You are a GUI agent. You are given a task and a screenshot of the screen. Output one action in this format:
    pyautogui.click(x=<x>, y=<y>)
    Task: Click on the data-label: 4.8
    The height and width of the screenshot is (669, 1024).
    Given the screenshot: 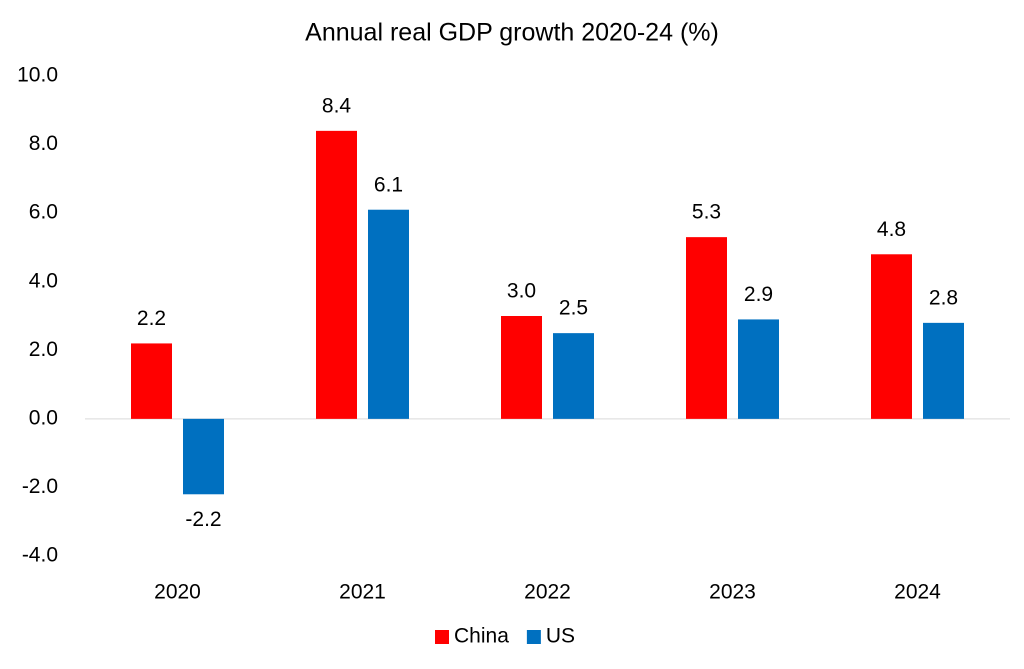 What is the action you would take?
    pyautogui.click(x=891, y=229)
    